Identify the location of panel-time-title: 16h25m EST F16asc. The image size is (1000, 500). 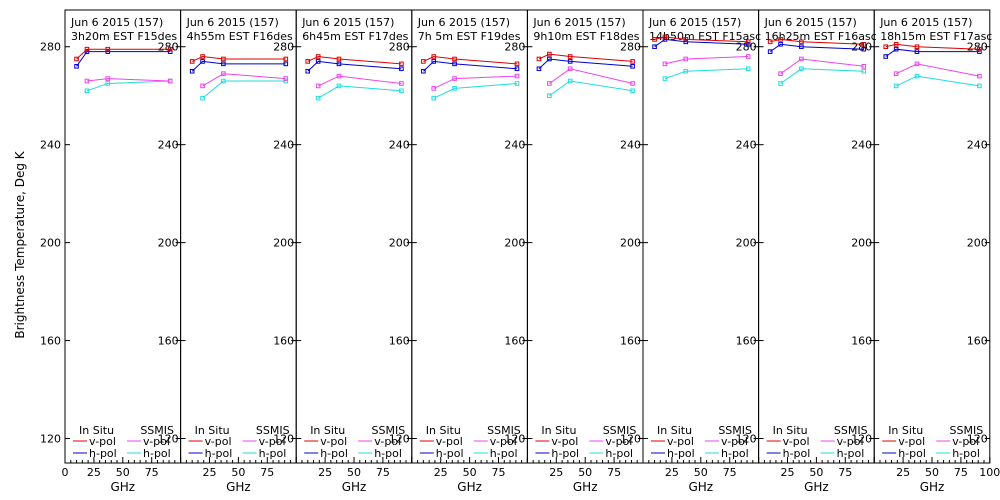
(821, 36).